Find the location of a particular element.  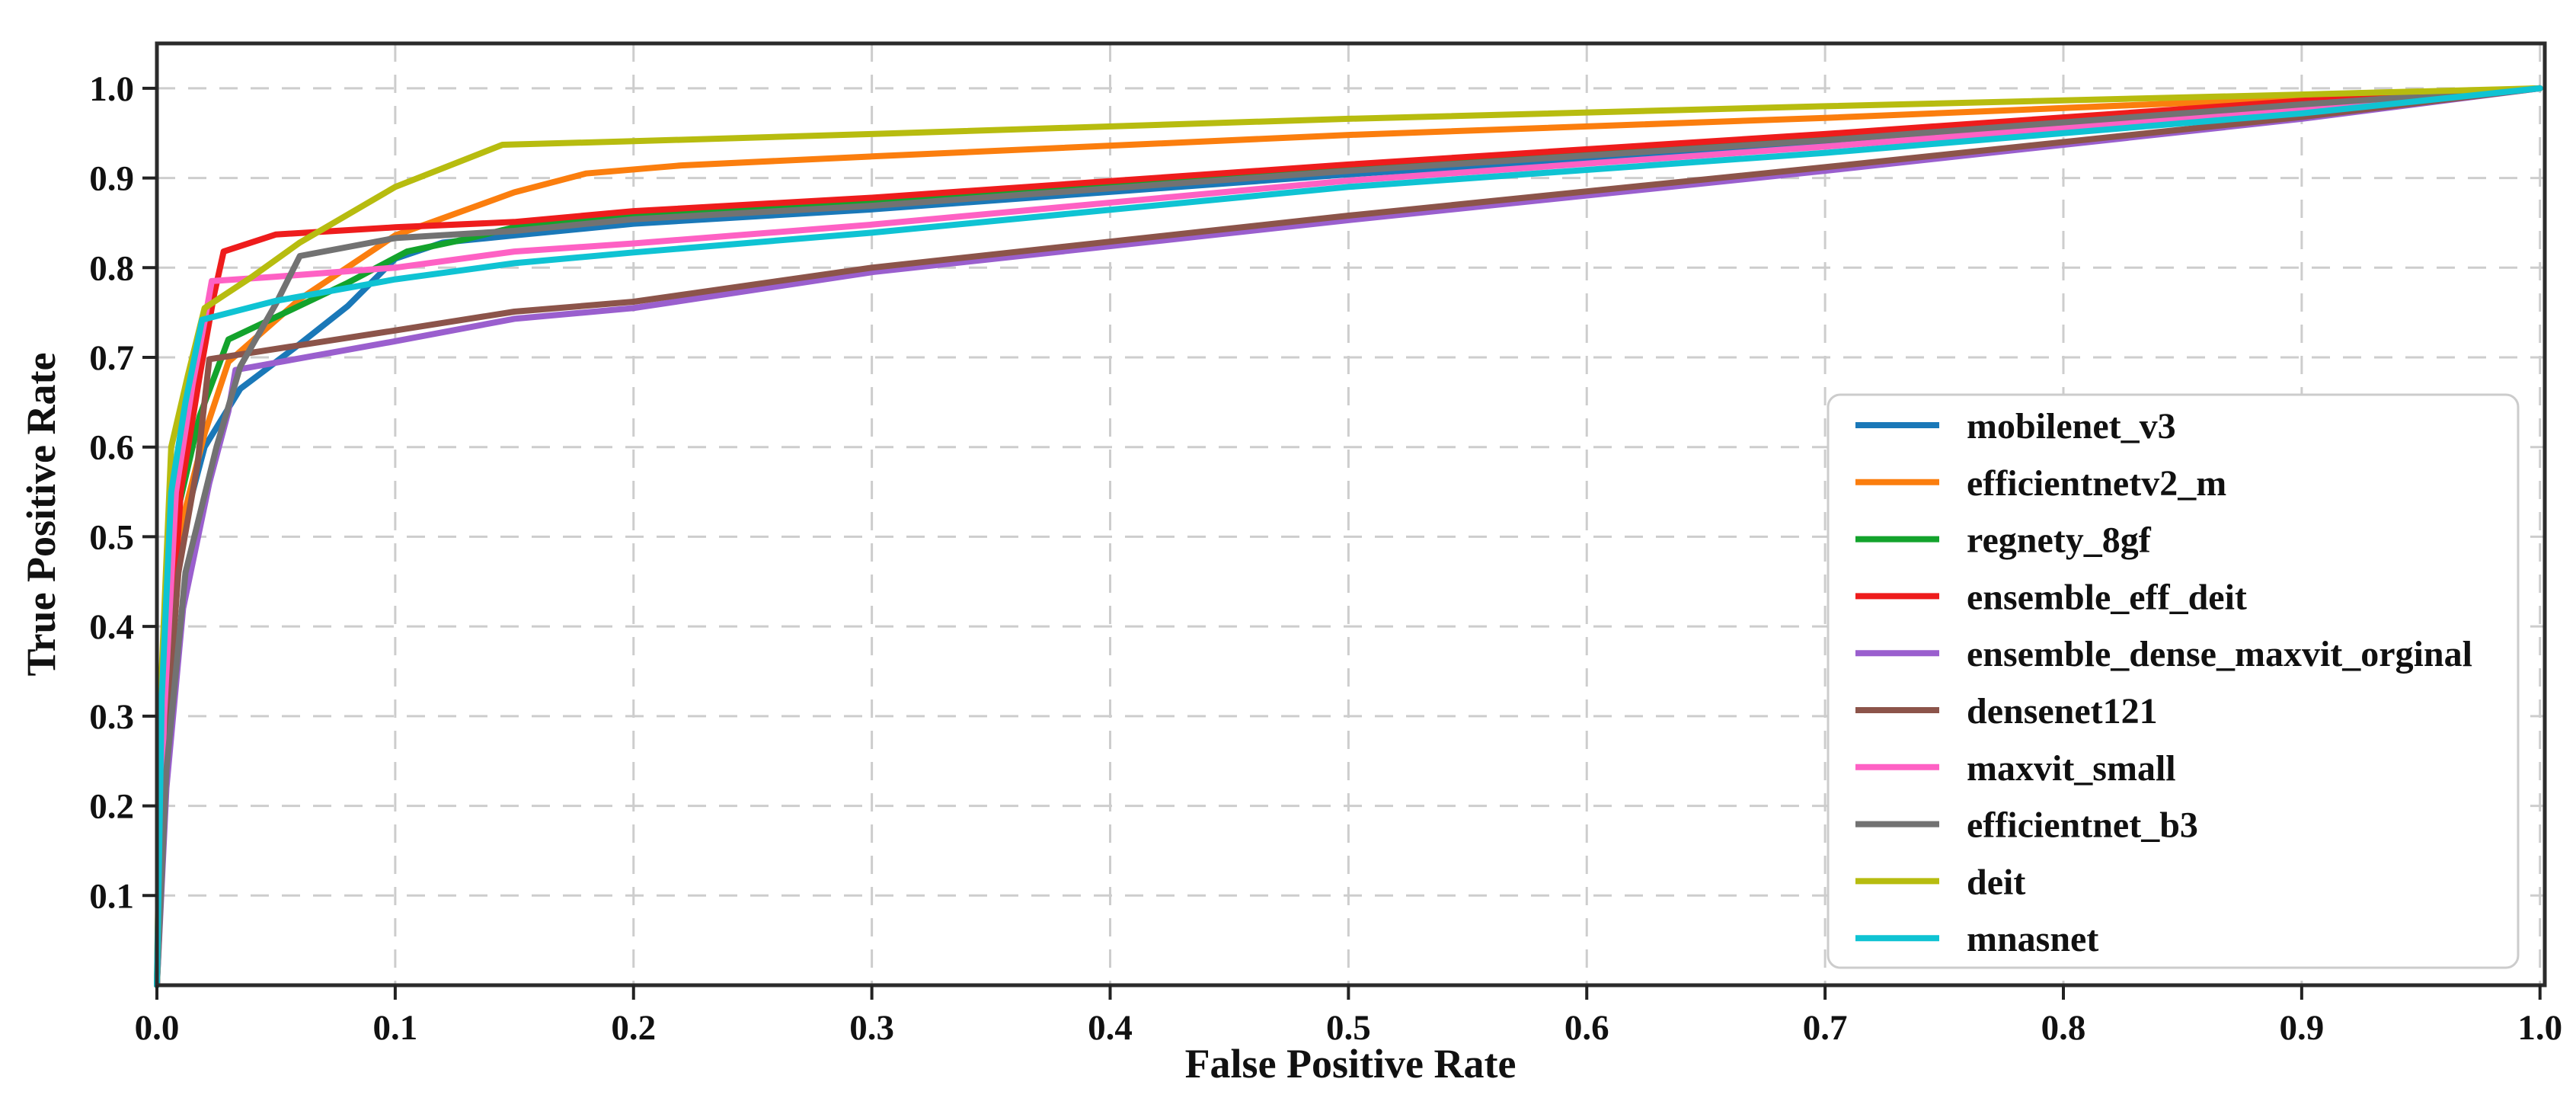

legend-item: regnety_8gf is located at coordinates (2004, 540).